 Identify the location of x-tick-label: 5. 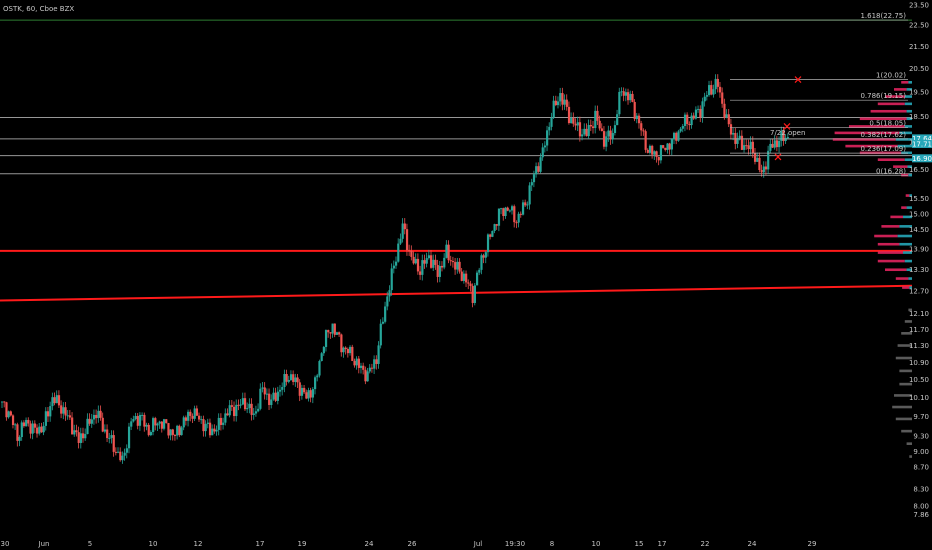
(90, 544).